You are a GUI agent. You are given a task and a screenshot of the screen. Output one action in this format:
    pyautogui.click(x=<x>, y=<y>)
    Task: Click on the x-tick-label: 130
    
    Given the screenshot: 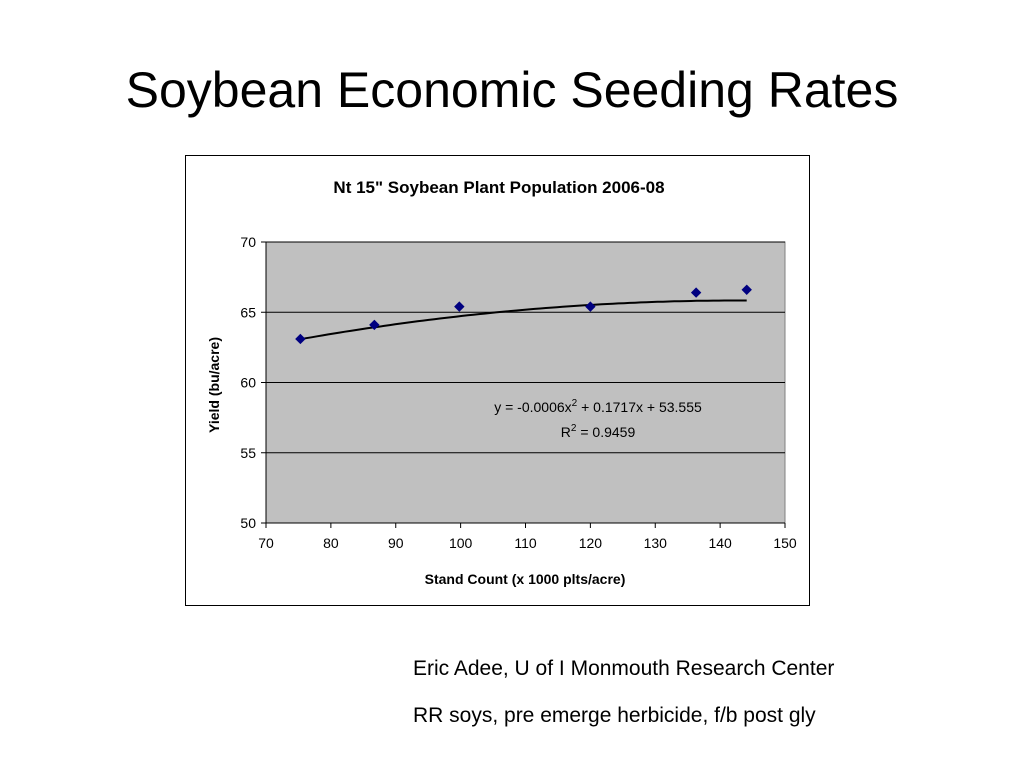 What is the action you would take?
    pyautogui.click(x=656, y=543)
    